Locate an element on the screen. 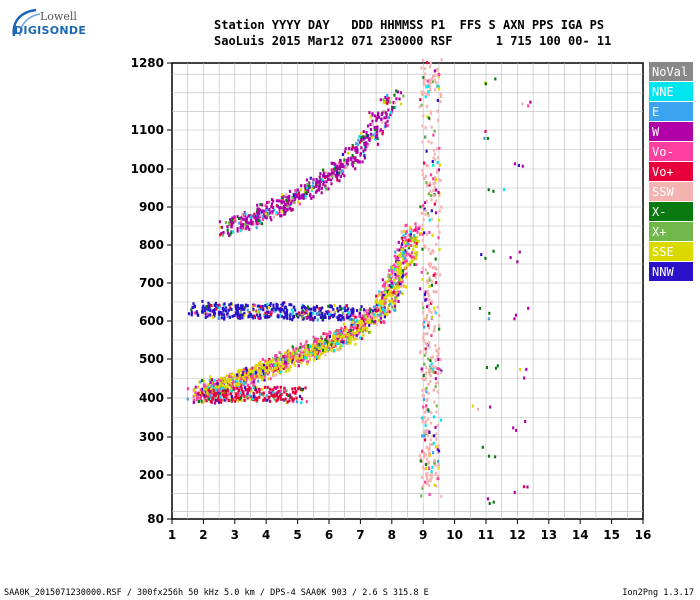 The width and height of the screenshot is (700, 600). legend-item-ssw: SSW is located at coordinates (671, 192).